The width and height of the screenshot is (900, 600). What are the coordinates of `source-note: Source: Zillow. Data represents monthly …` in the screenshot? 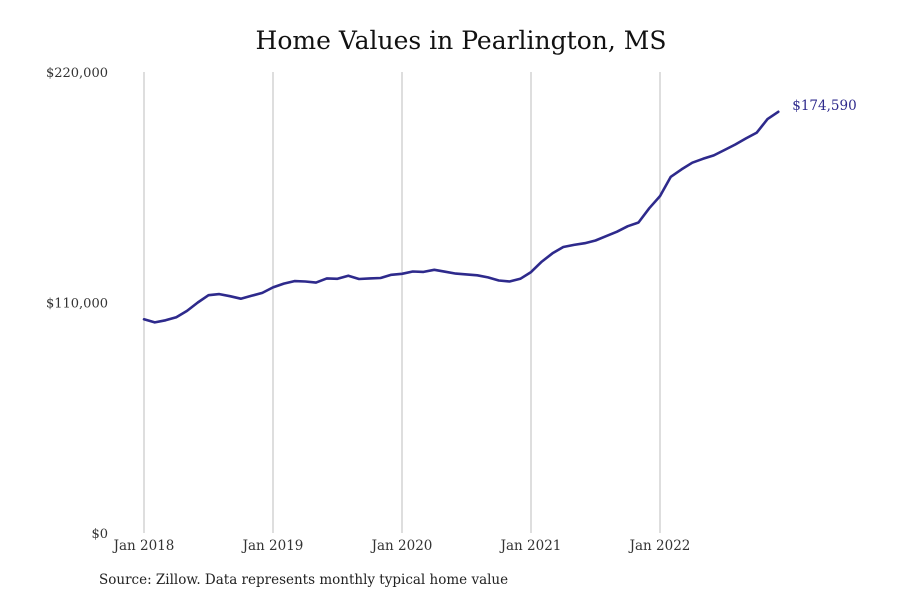 It's located at (304, 580).